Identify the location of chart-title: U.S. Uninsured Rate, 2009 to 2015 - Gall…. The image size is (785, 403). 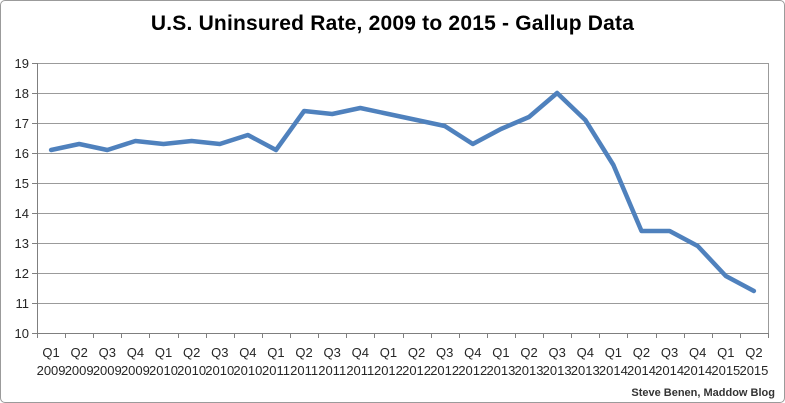
(392, 23).